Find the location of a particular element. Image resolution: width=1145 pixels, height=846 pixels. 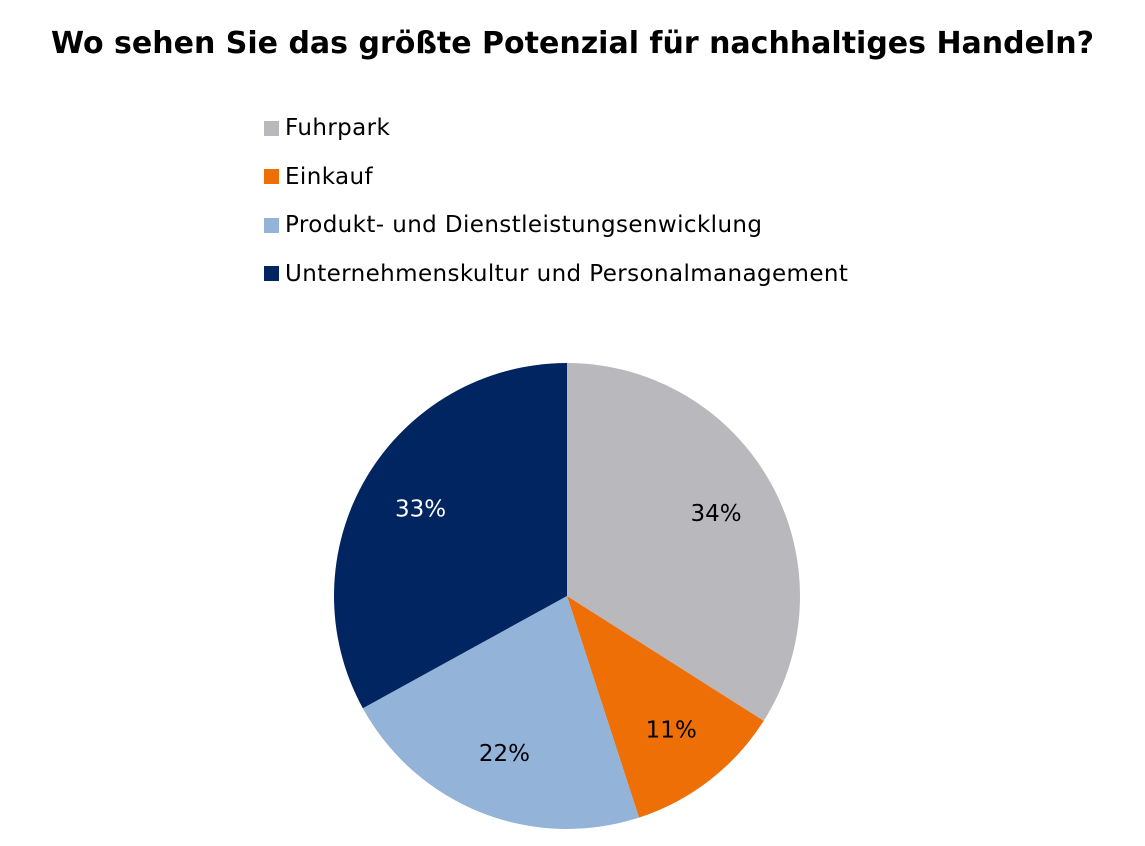

pie-data-label-einkauf: 11% is located at coordinates (671, 730).